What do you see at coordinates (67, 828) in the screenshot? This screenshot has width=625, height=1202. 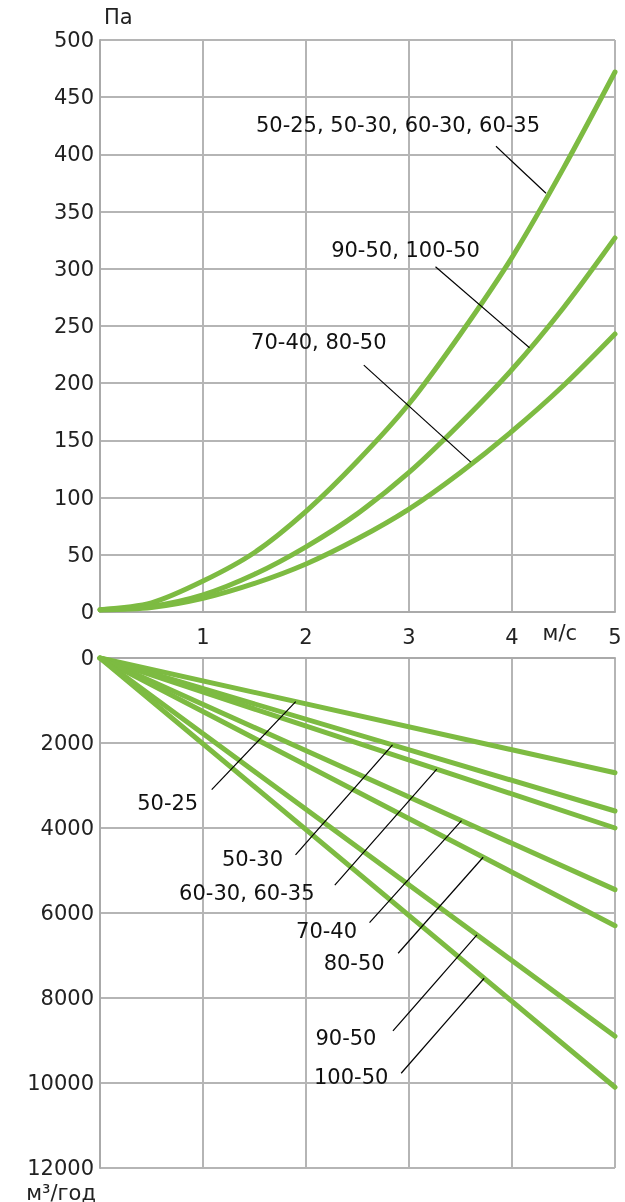 I see `y-tick-label: 4000` at bounding box center [67, 828].